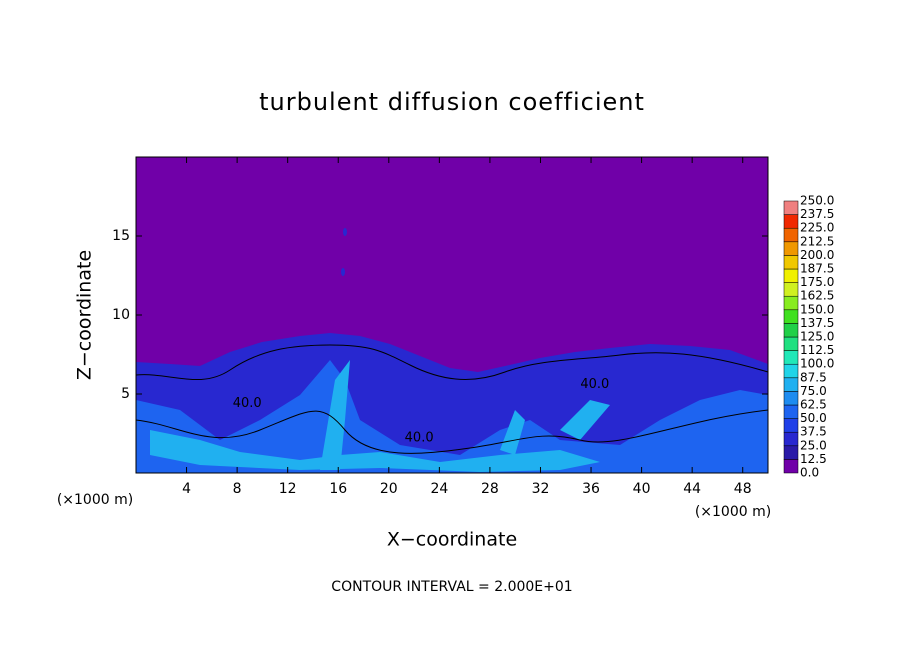  What do you see at coordinates (288, 489) in the screenshot?
I see `x-tick-label: 12` at bounding box center [288, 489].